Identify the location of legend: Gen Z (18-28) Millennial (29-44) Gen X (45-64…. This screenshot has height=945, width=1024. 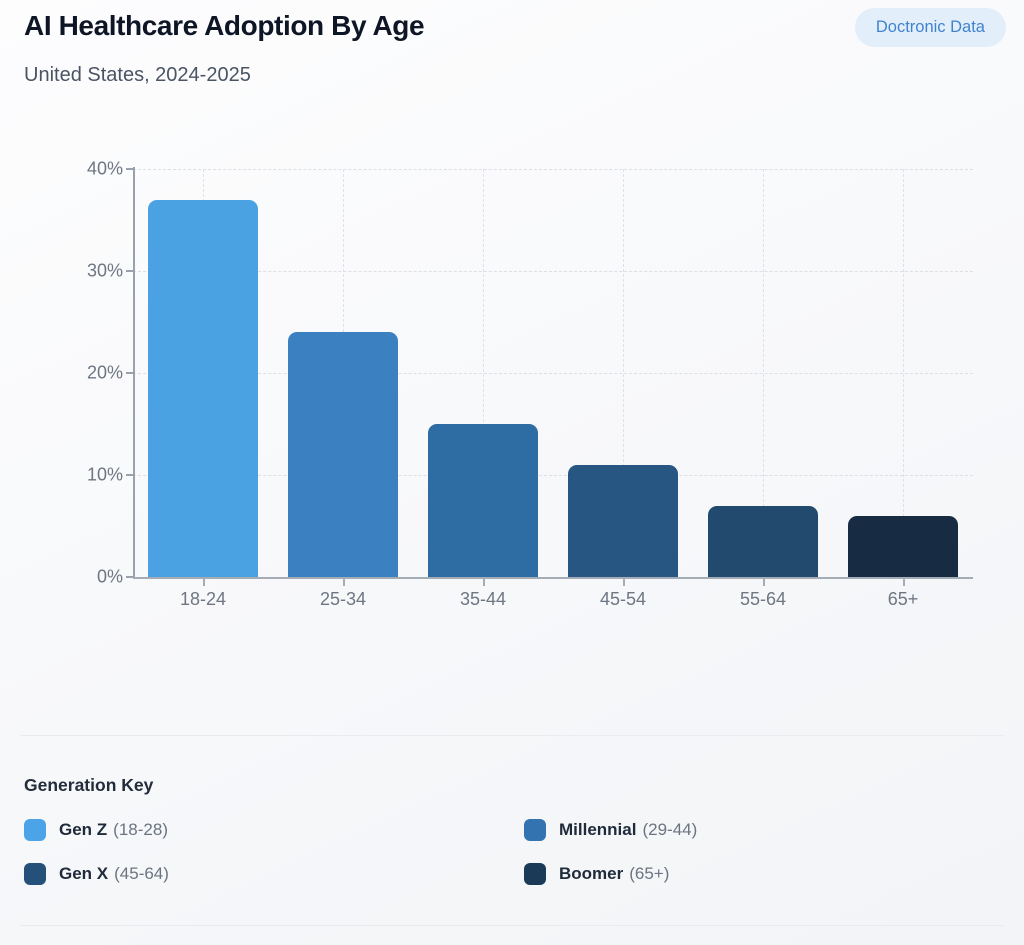
(512, 852).